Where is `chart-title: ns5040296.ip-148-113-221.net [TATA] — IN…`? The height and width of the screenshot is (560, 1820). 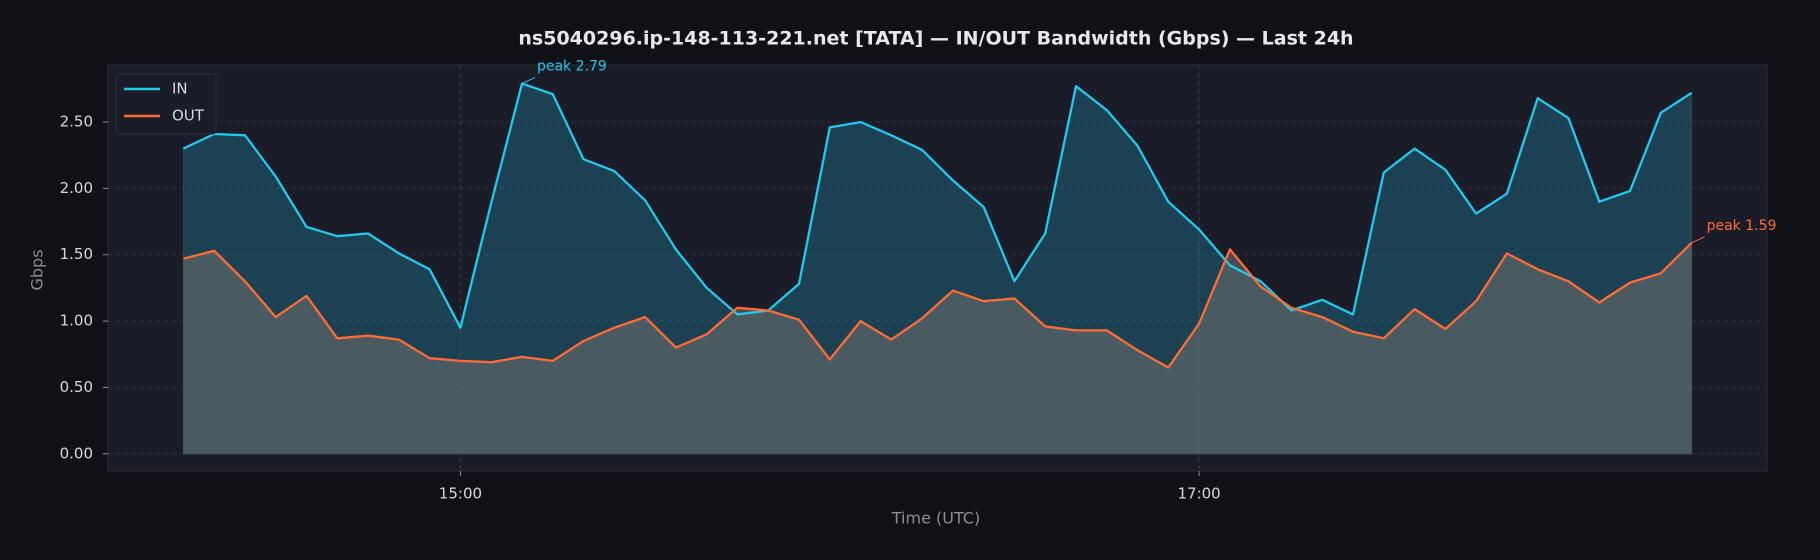 chart-title: ns5040296.ip-148-113-221.net [TATA] — IN… is located at coordinates (935, 39).